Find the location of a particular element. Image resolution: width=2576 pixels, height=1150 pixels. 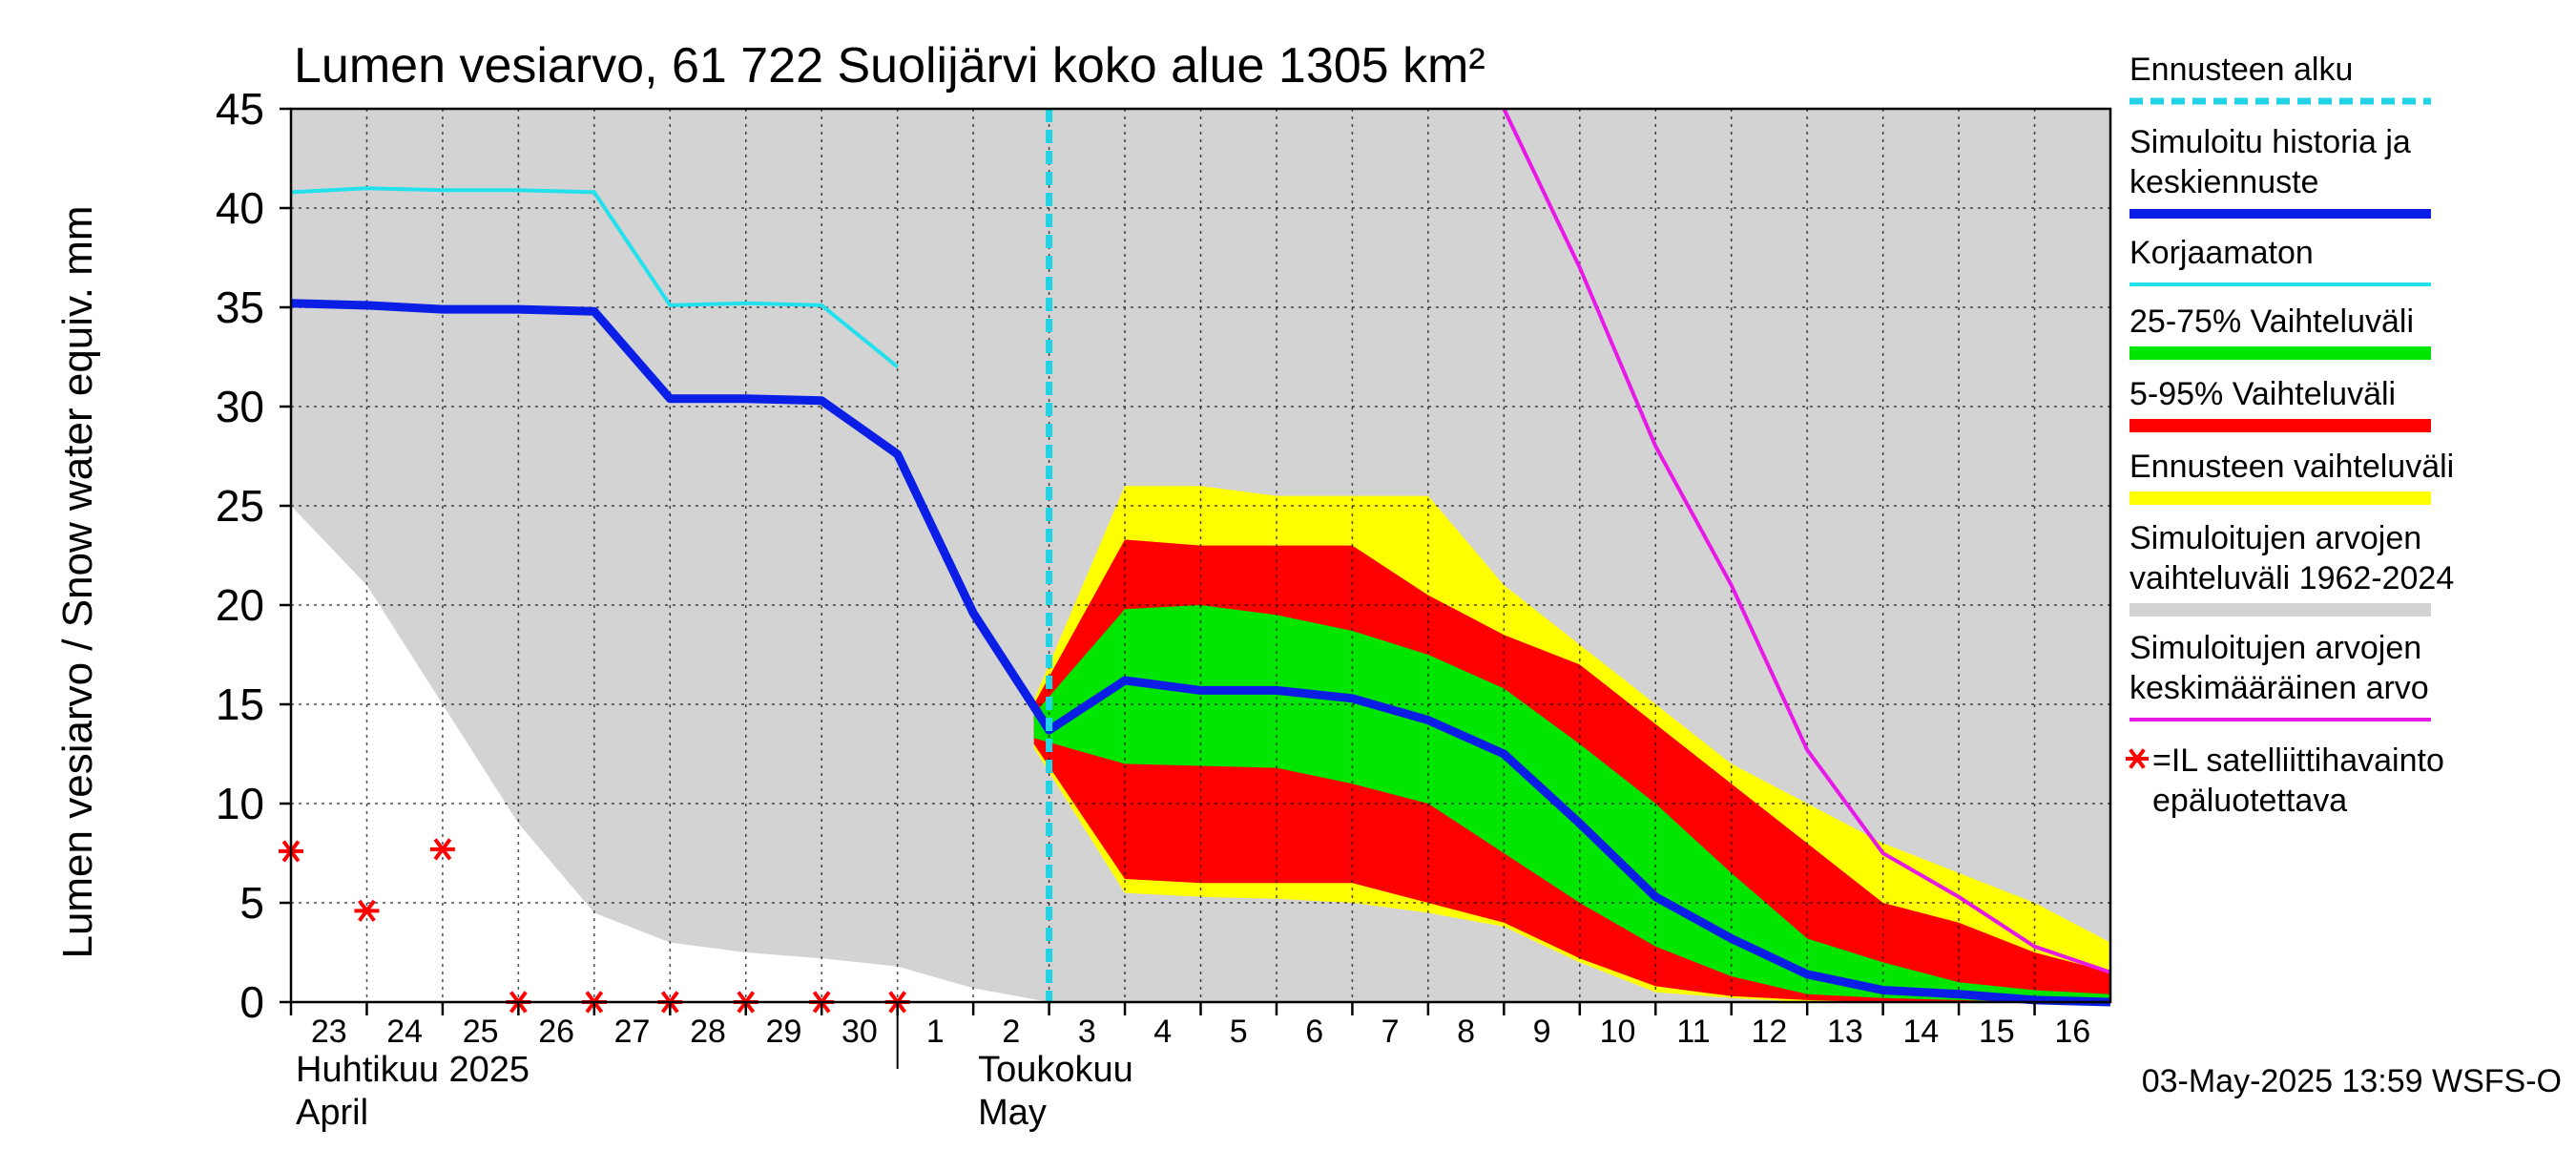

x-tick-label: 30 is located at coordinates (859, 1032).